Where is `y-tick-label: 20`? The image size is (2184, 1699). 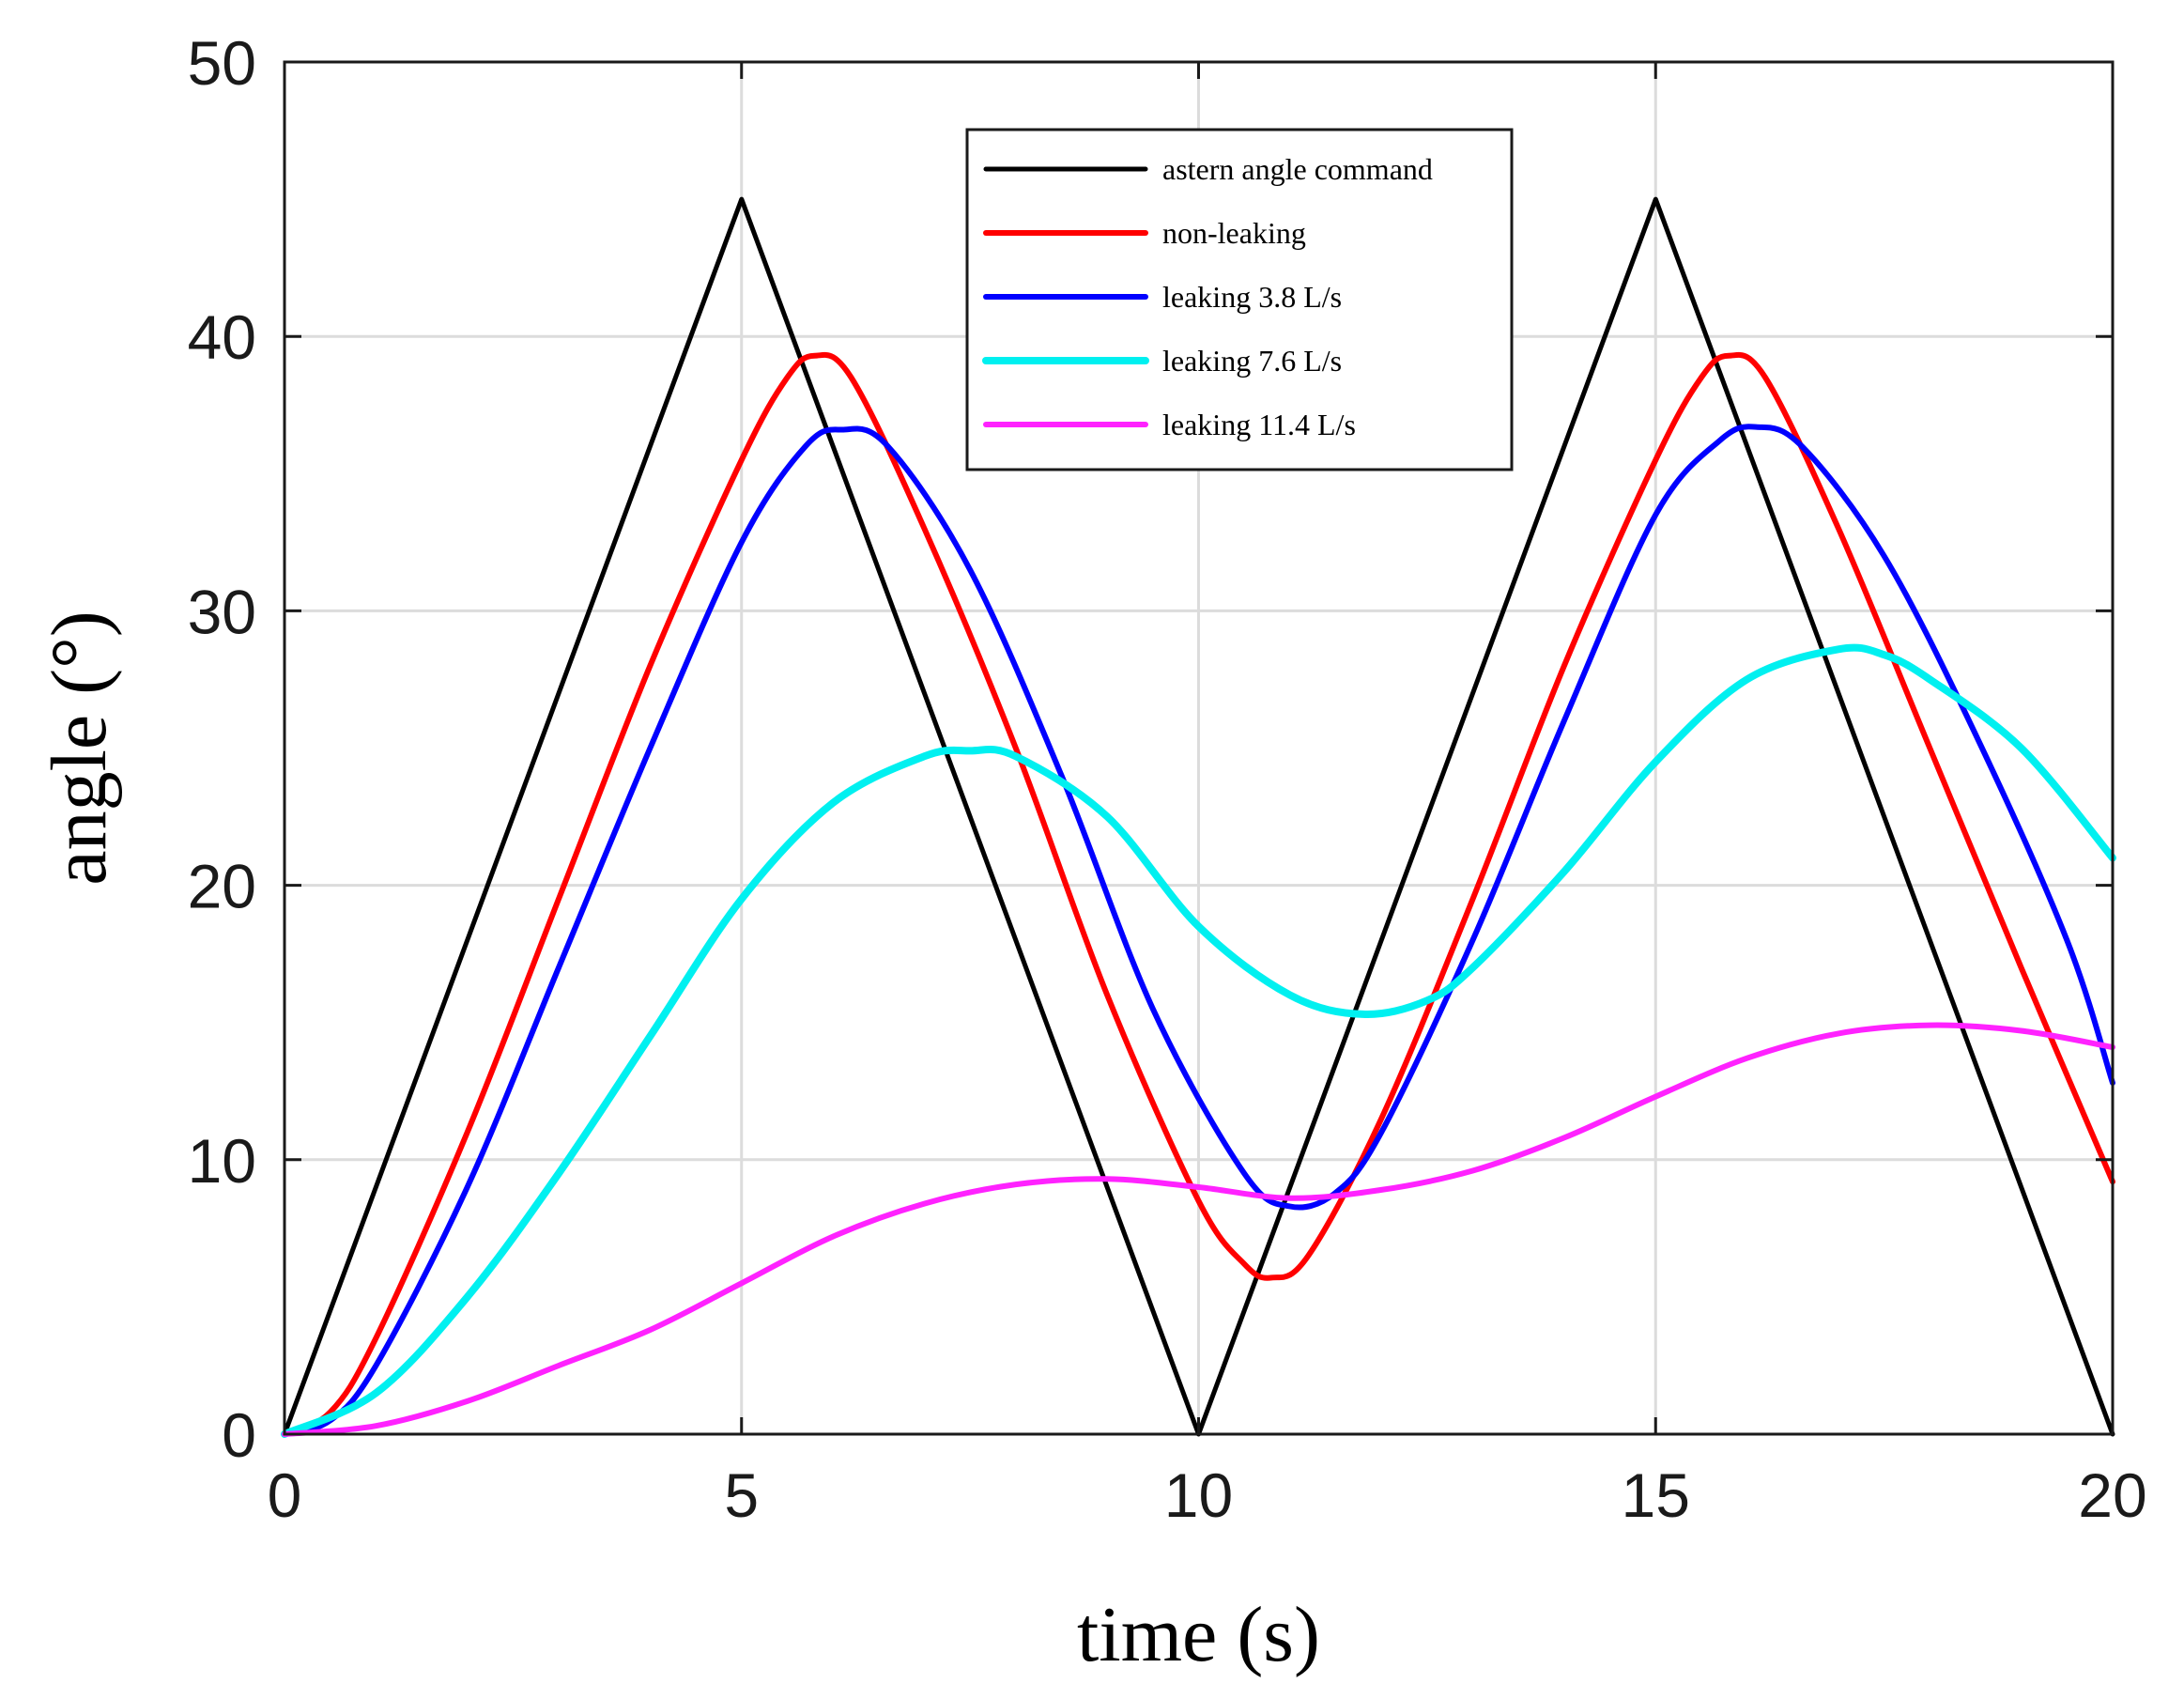
y-tick-label: 20 is located at coordinates (222, 887).